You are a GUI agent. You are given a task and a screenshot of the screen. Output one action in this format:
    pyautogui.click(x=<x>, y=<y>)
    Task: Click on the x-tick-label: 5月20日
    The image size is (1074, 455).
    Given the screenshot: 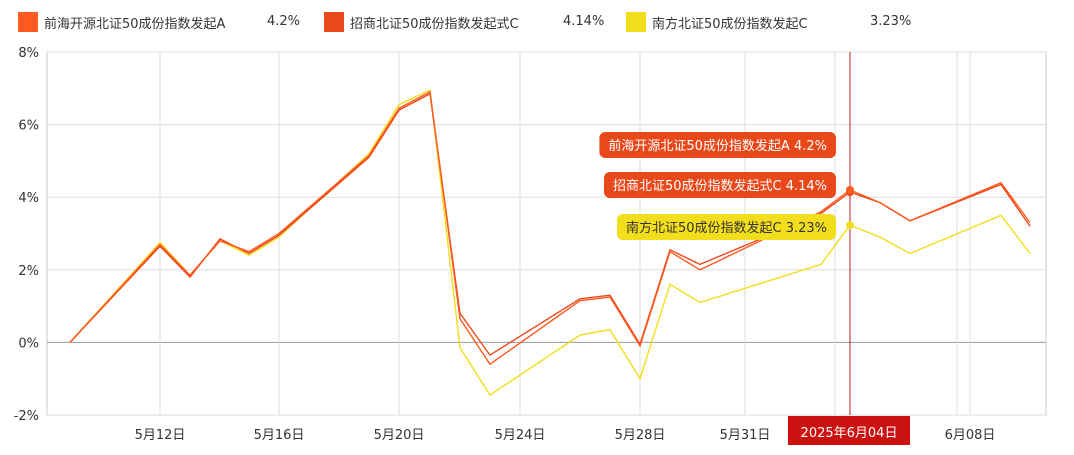 What is the action you would take?
    pyautogui.click(x=399, y=435)
    